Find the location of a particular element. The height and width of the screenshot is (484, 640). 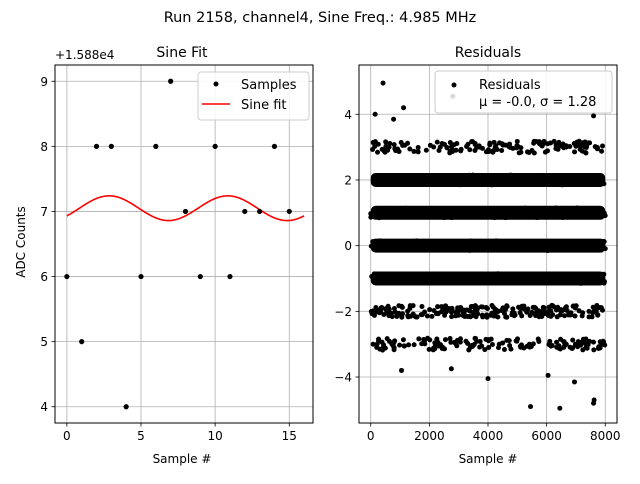

sine-fit-line is located at coordinates (185, 208).